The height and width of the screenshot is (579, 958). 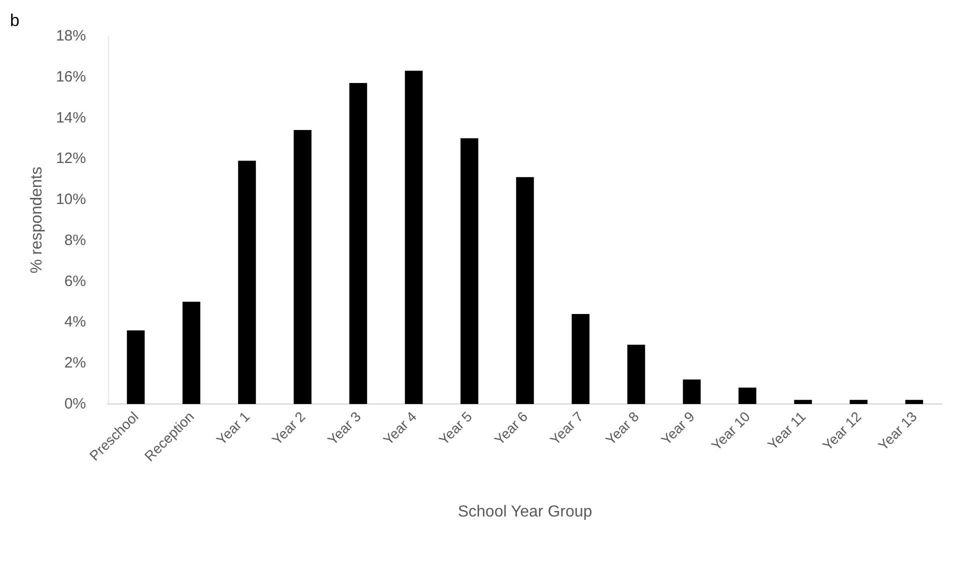 What do you see at coordinates (288, 428) in the screenshot?
I see `x-tick-label: Year 2` at bounding box center [288, 428].